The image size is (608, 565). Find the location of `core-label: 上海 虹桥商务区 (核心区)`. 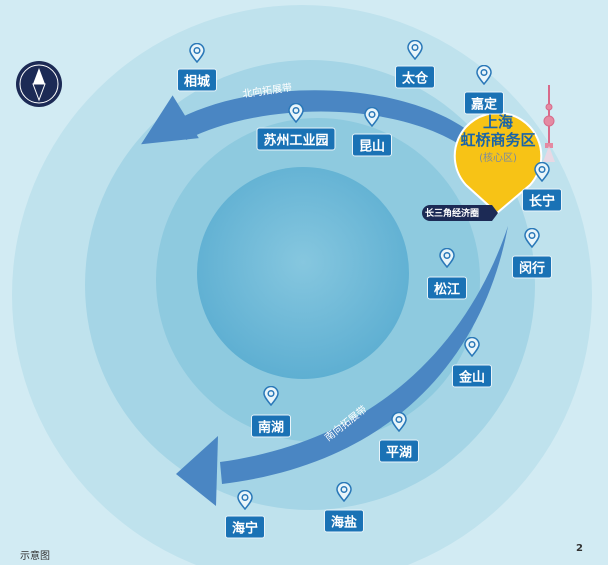

core-label: 上海 虹桥商务区 (核心区) is located at coordinates (498, 138).